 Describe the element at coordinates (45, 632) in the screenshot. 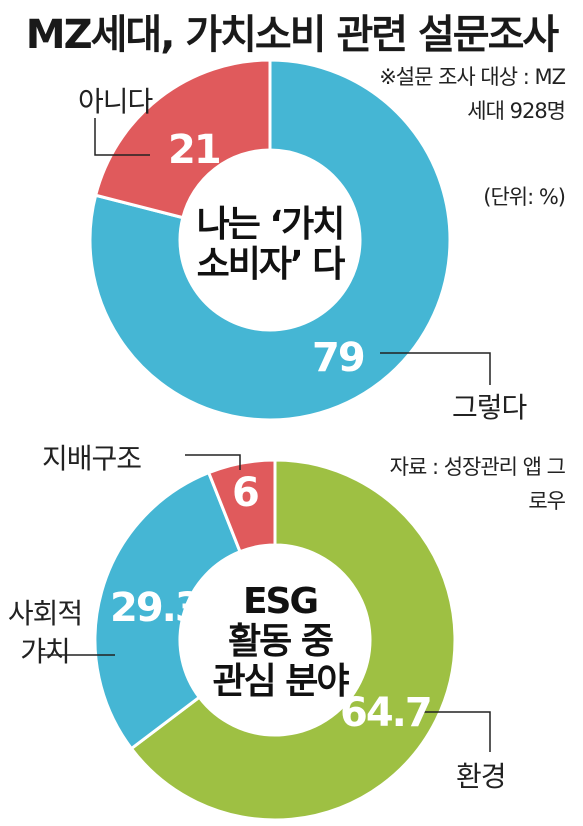

I see `label-social: 사회적 가치` at that location.